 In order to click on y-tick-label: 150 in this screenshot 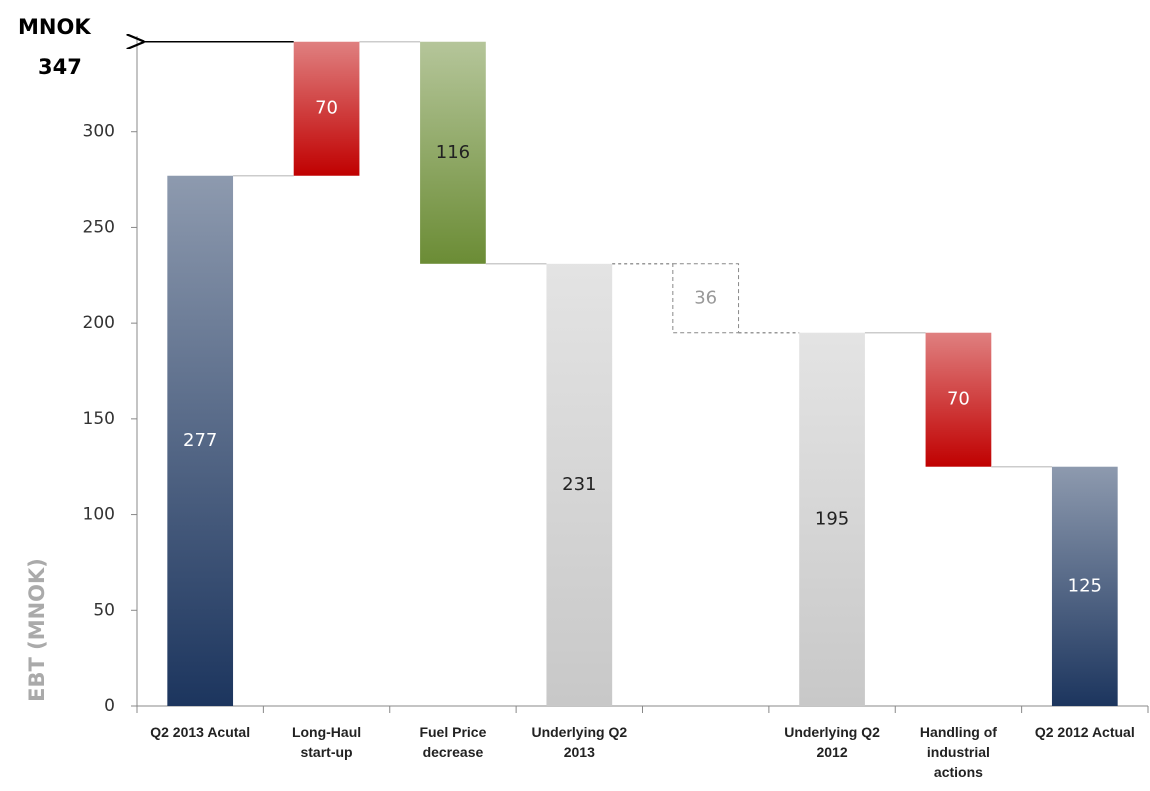, I will do `click(99, 419)`.